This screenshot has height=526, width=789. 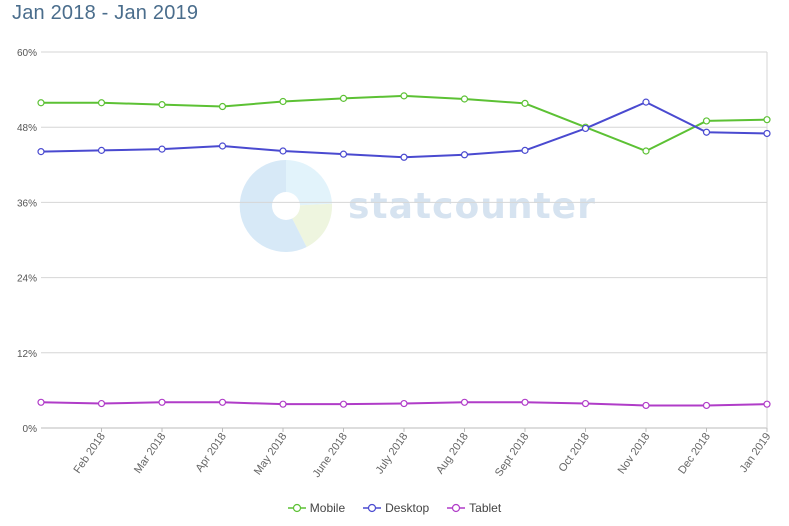 I want to click on x-tick-label: Apr 2018, so click(x=211, y=452).